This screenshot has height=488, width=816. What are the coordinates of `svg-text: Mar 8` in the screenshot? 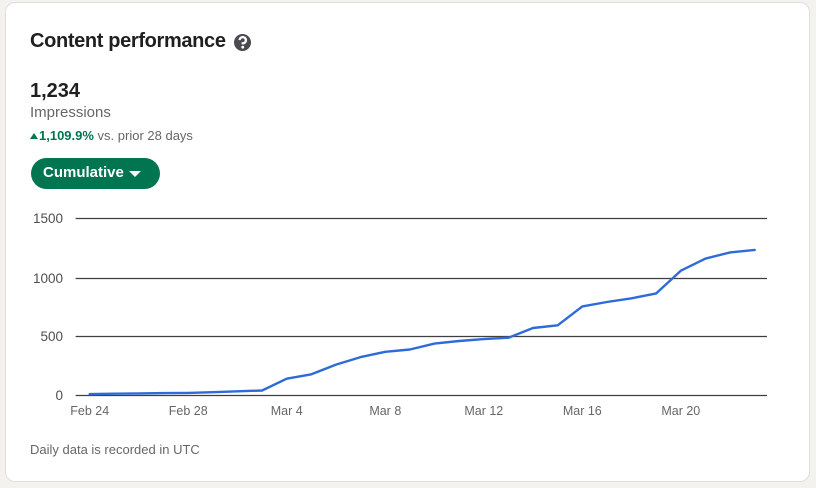 It's located at (385, 411).